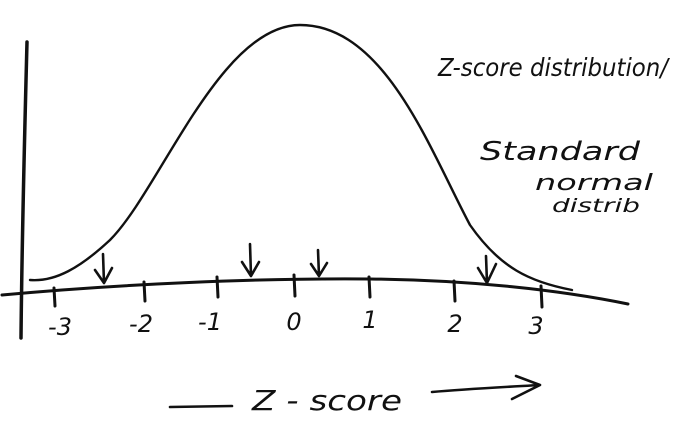 The width and height of the screenshot is (700, 429). What do you see at coordinates (594, 183) in the screenshot?
I see `alt-label-normal: normal` at bounding box center [594, 183].